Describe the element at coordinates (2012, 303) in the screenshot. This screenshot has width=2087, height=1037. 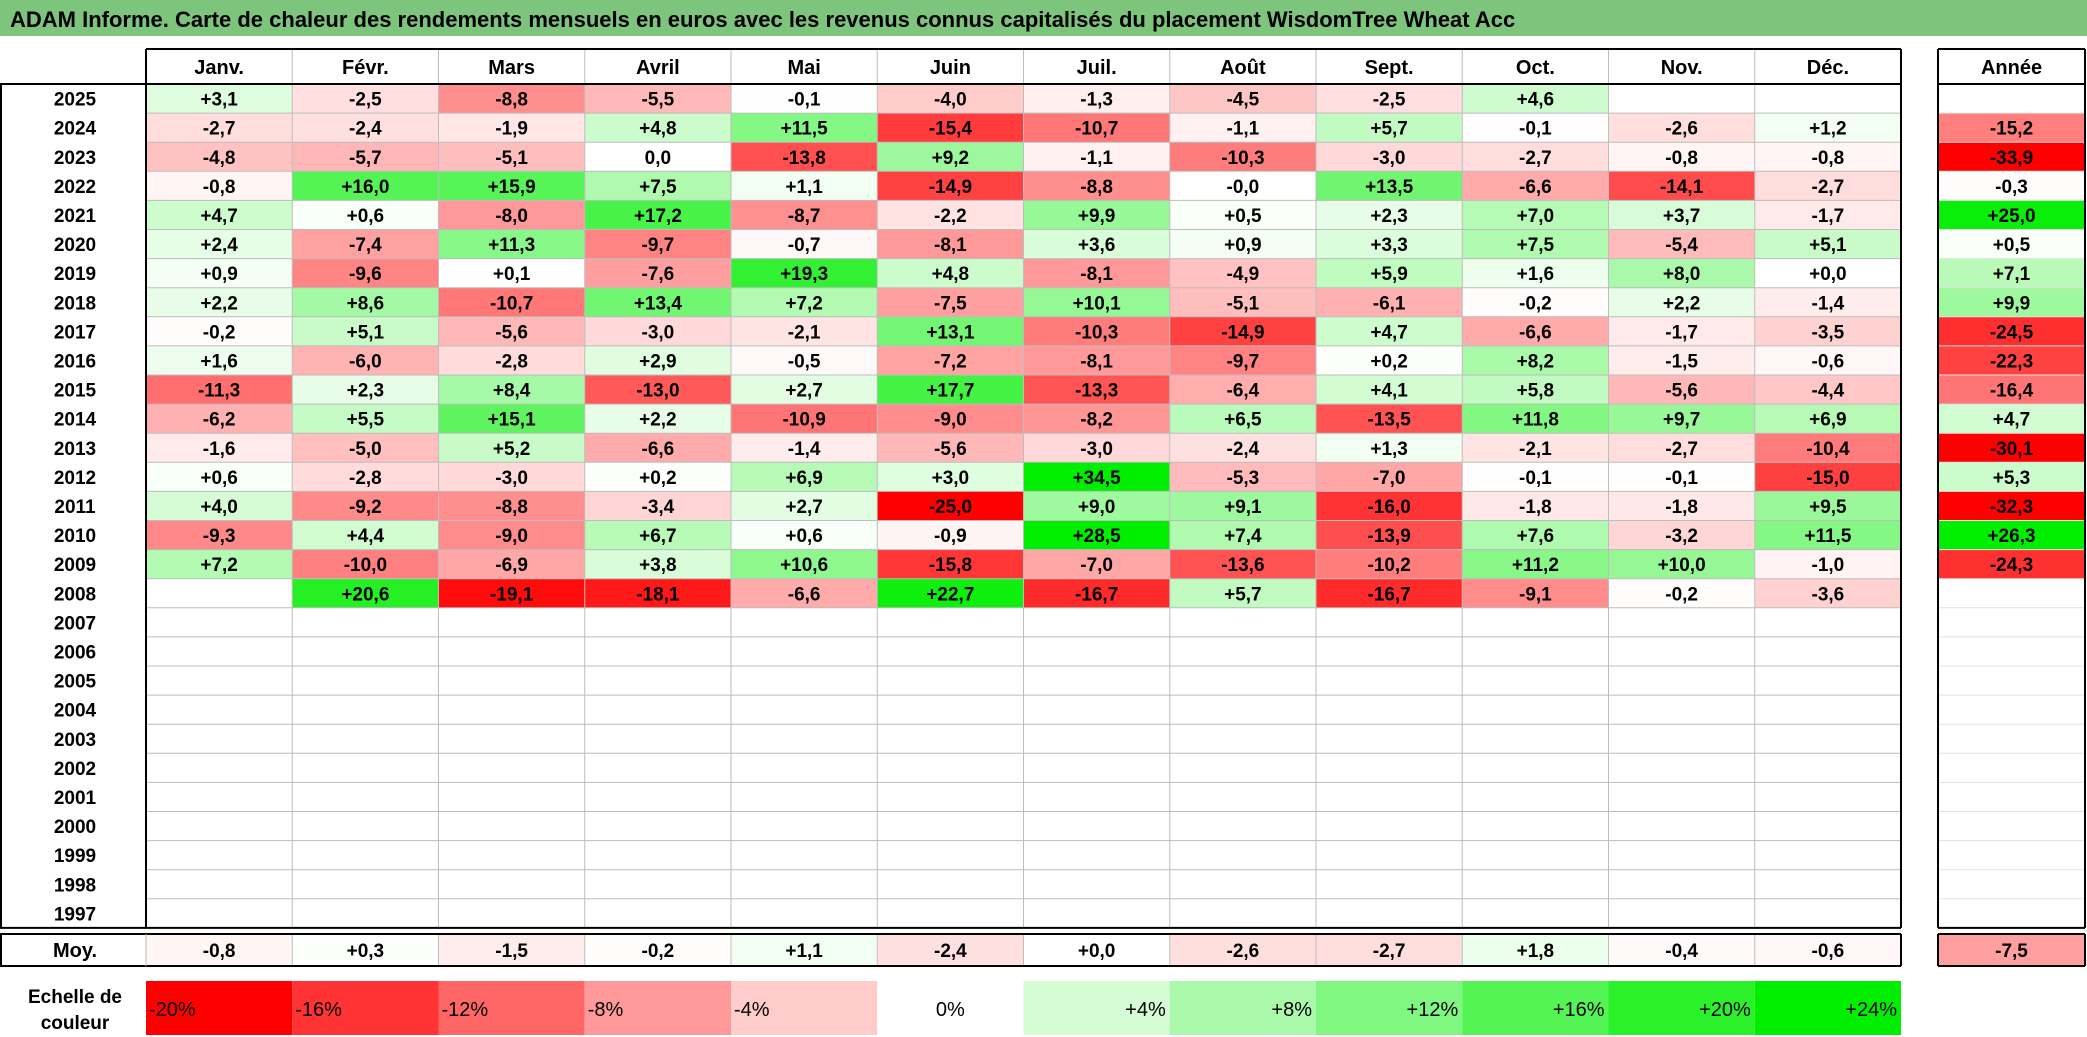
I see `annual-value: +9,9` at that location.